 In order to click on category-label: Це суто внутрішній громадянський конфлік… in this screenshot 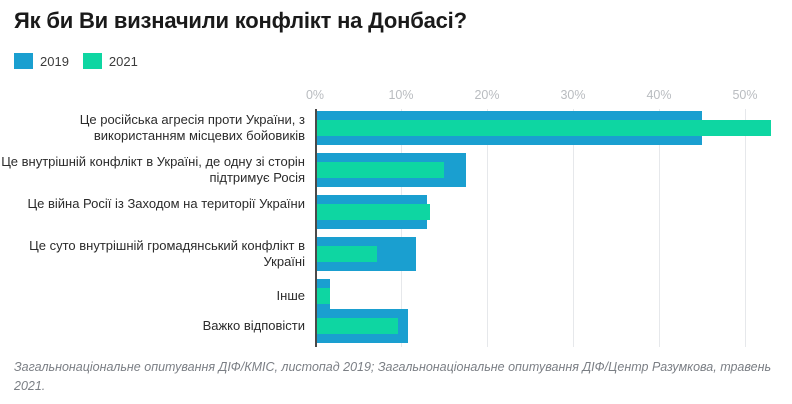, I will do `click(167, 253)`.